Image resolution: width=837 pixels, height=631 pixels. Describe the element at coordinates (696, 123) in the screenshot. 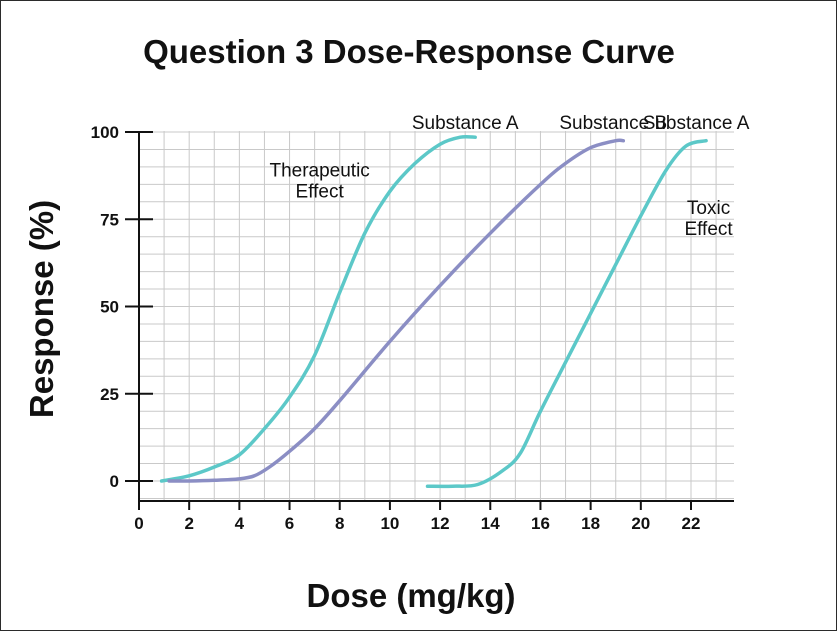

I see `series-label-3: Substance A` at that location.